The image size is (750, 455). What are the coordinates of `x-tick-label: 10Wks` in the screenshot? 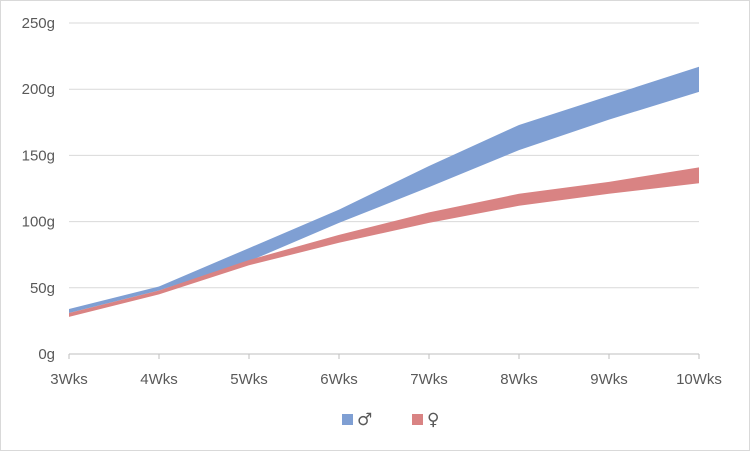 It's located at (699, 379).